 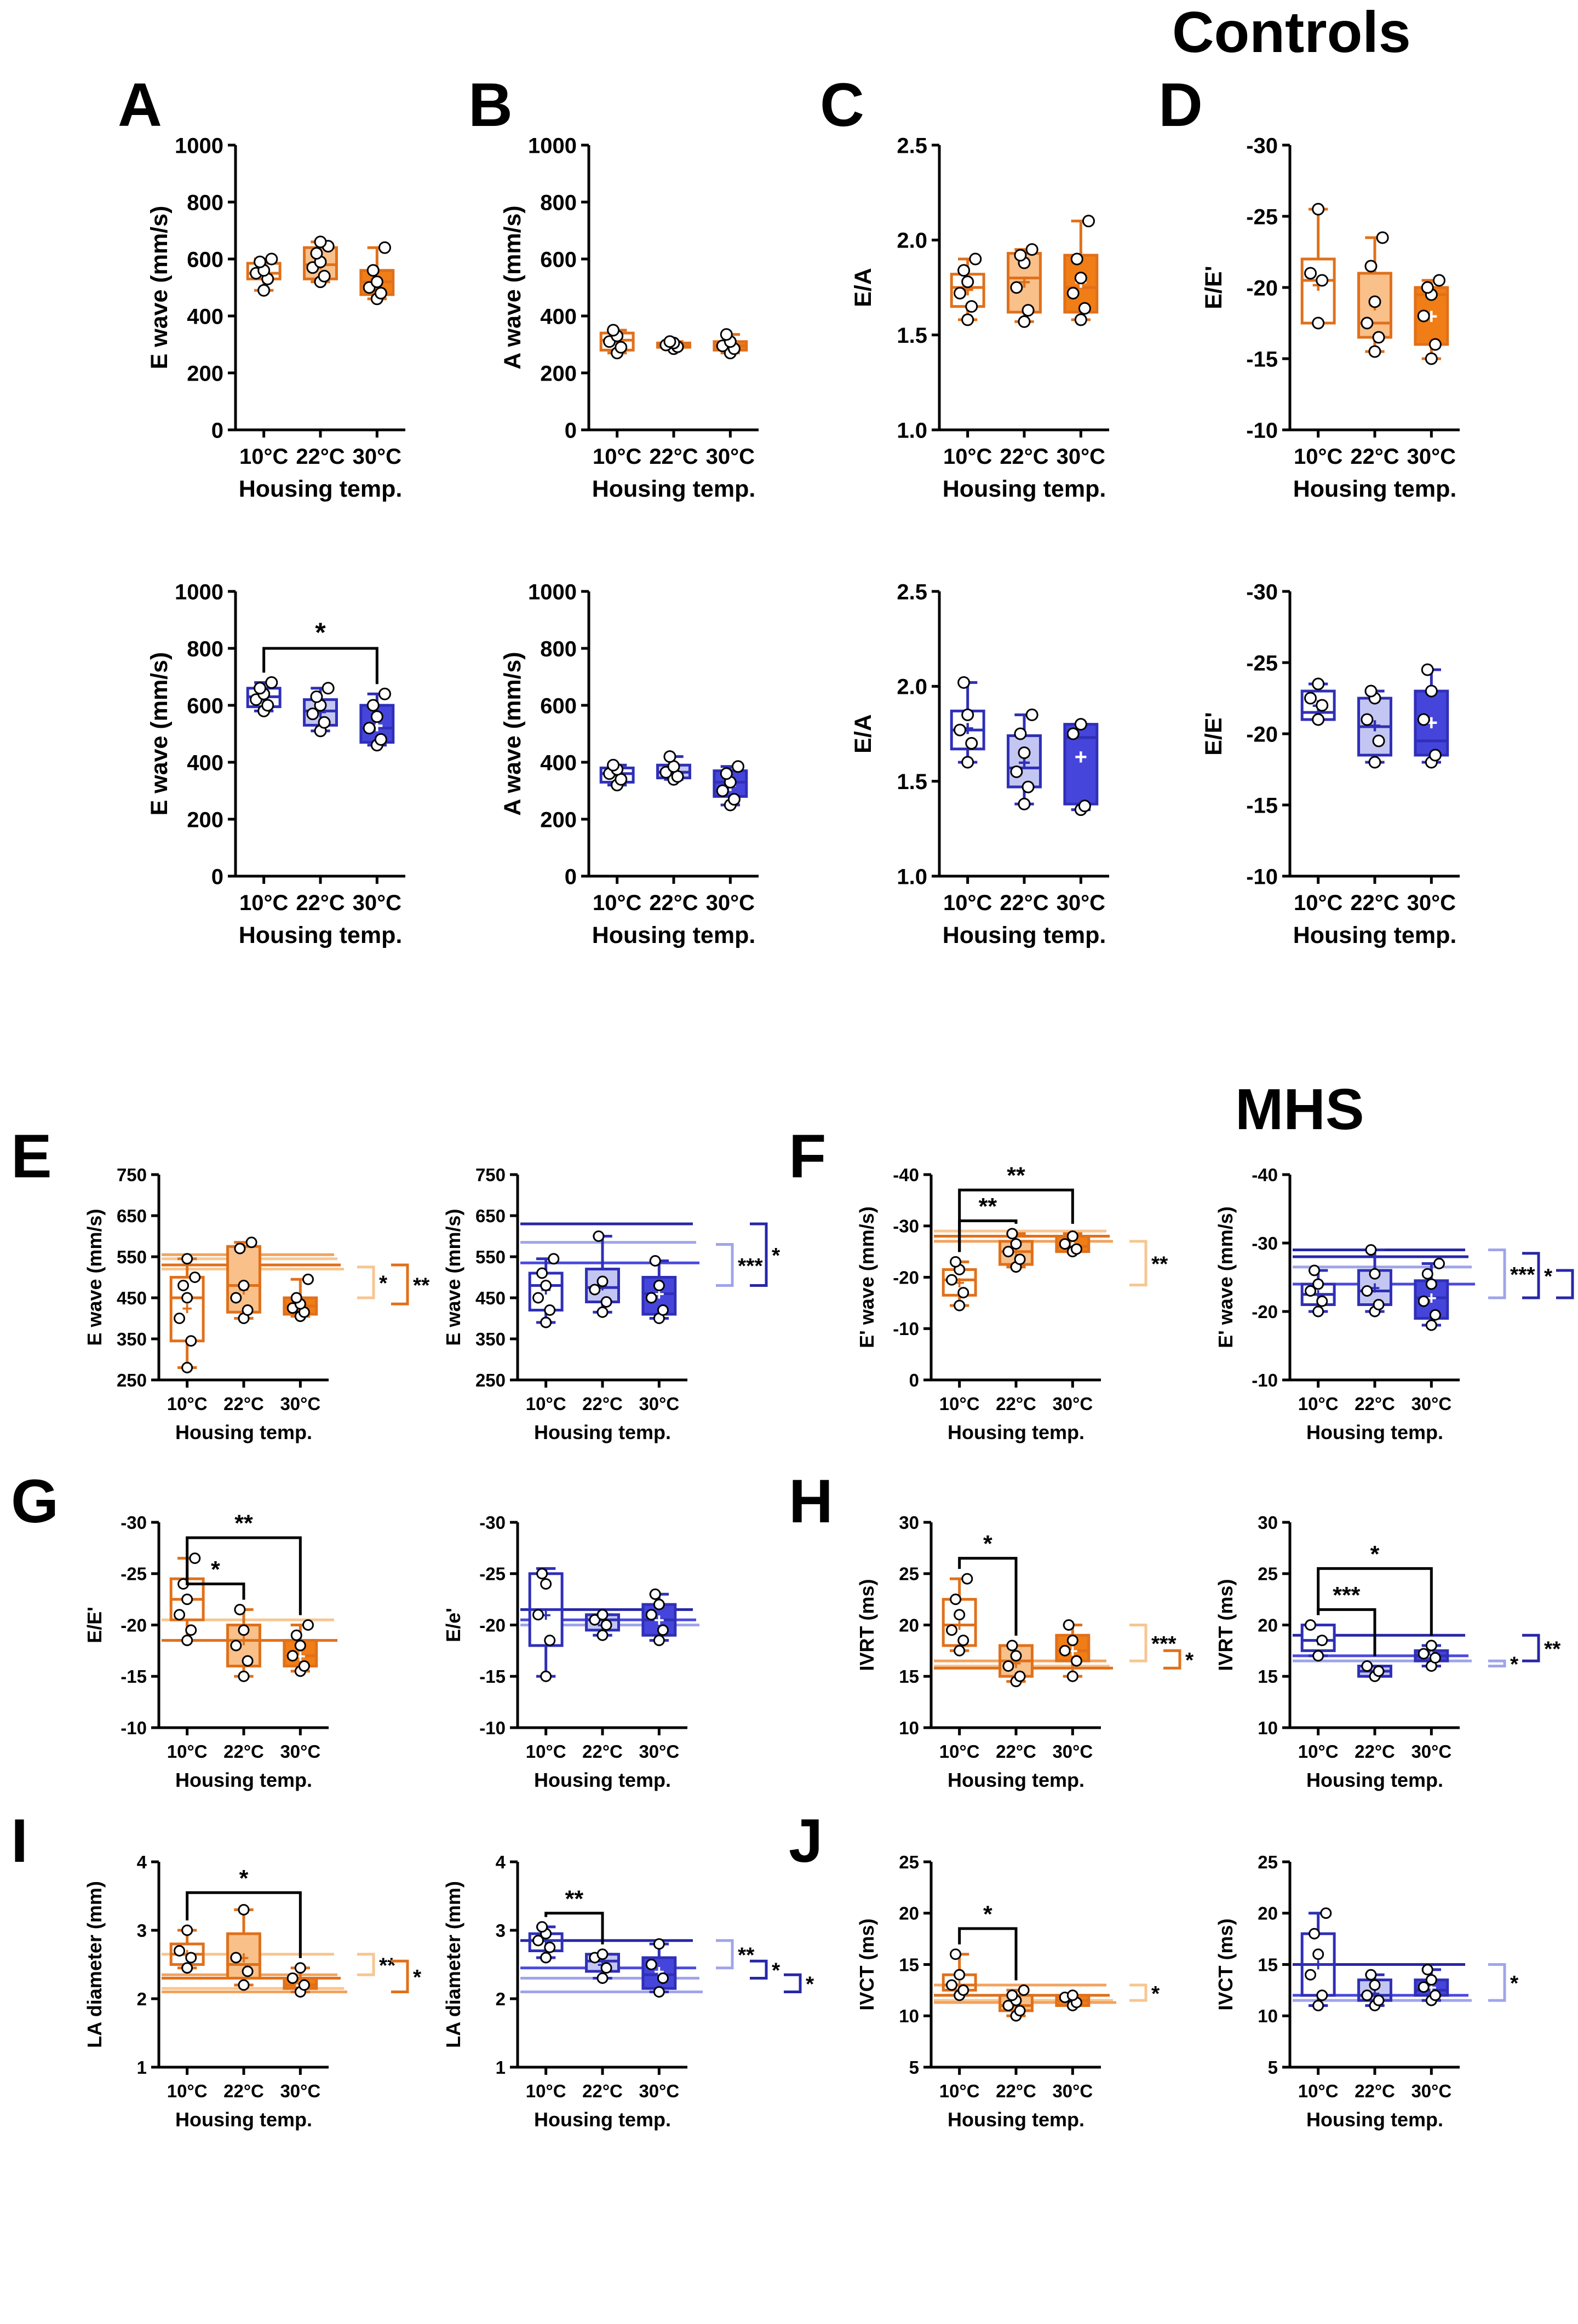 What do you see at coordinates (912, 877) in the screenshot?
I see `y-tick-label: 1.0` at bounding box center [912, 877].